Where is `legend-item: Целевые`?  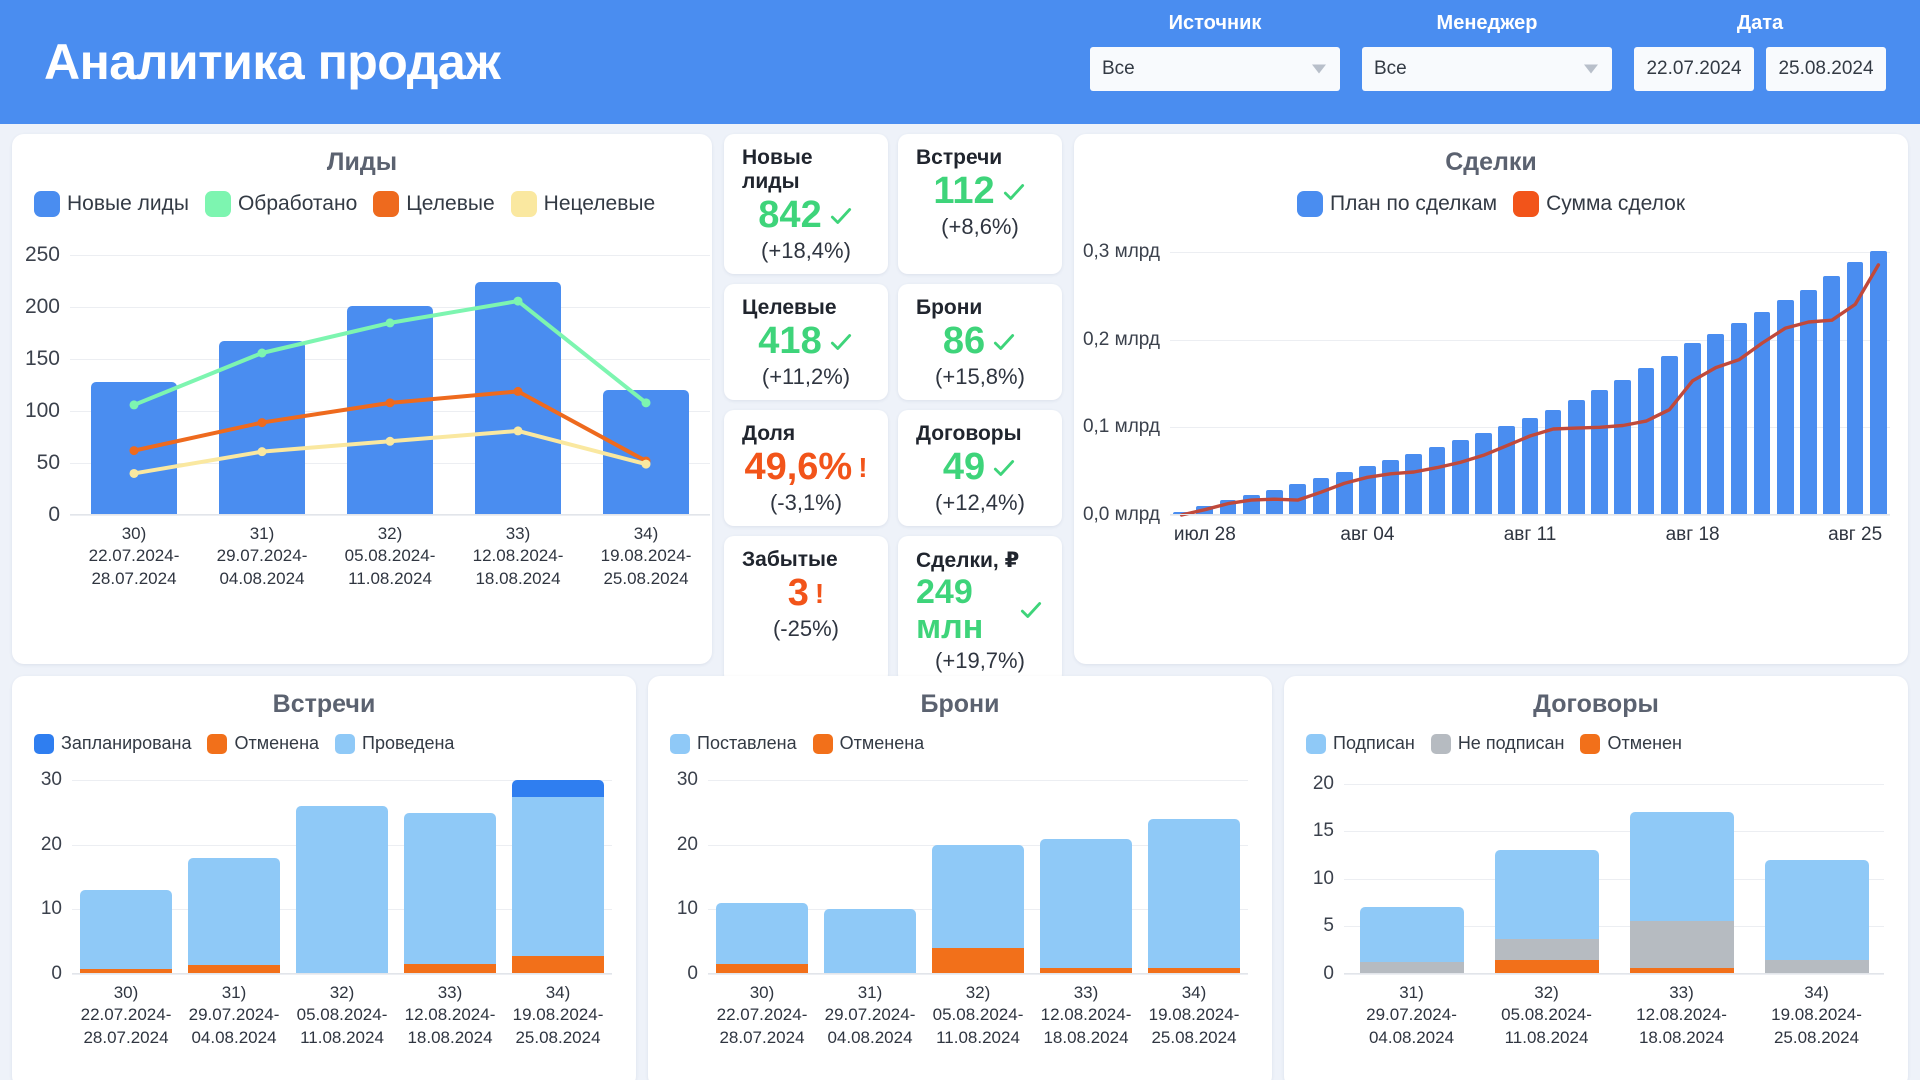
legend-item: Целевые is located at coordinates (434, 204).